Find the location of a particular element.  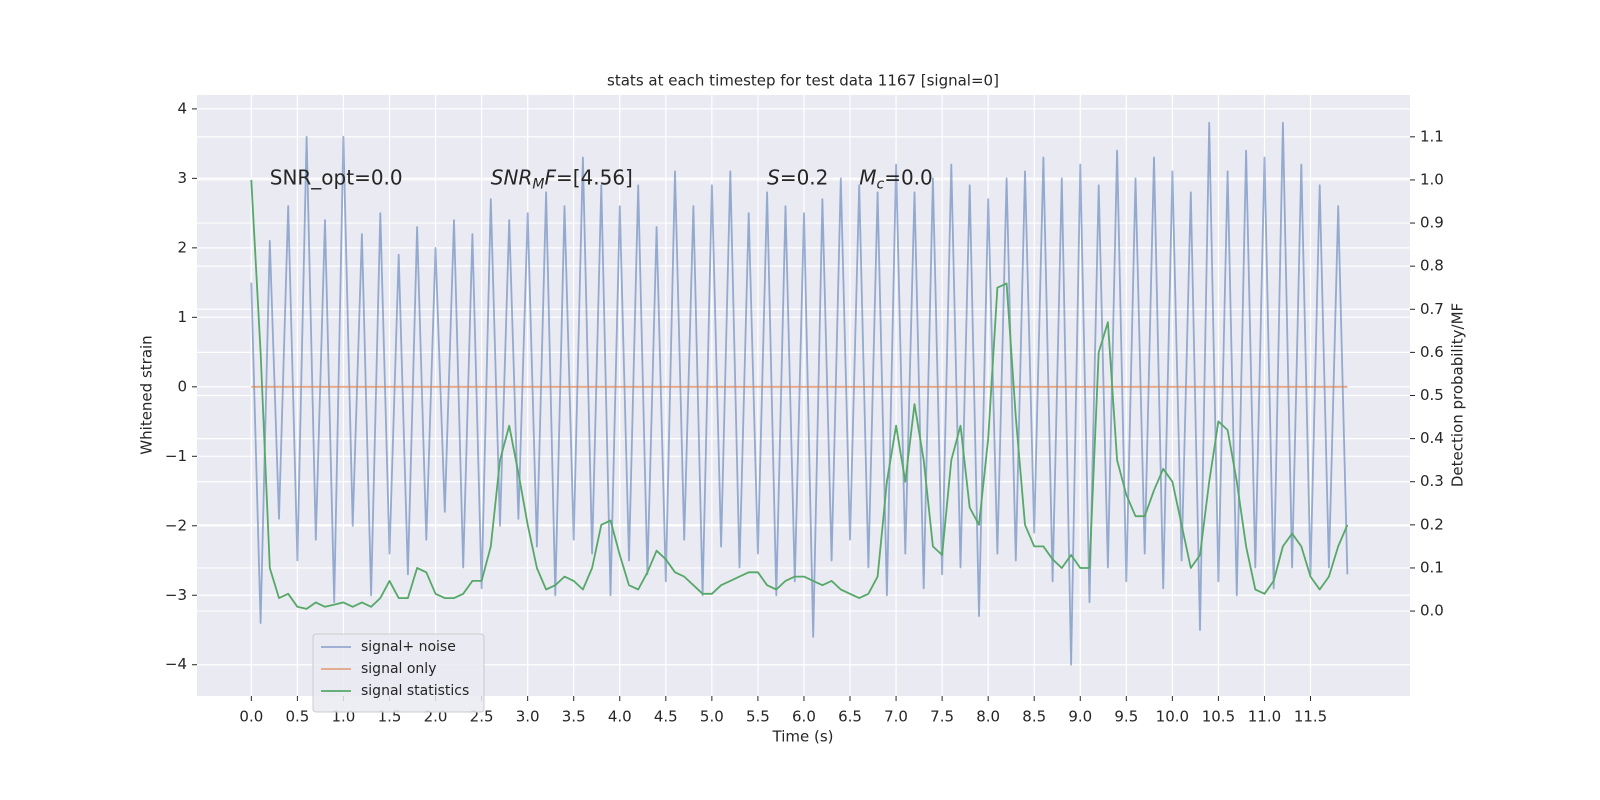

y2-tick-label: 1.1 is located at coordinates (1432, 136).